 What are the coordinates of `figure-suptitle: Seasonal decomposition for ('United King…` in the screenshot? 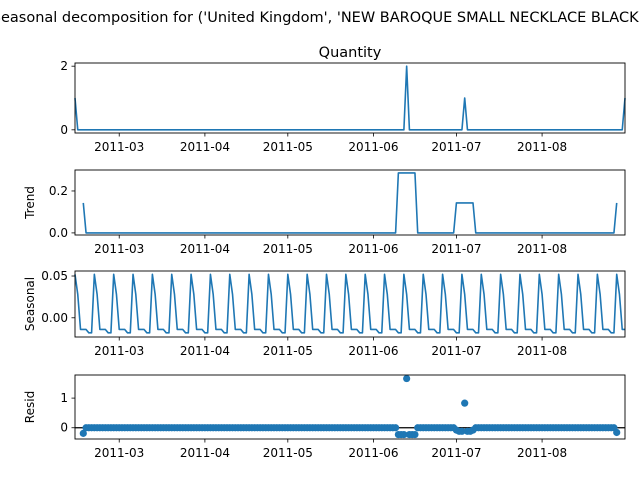 It's located at (320, 18).